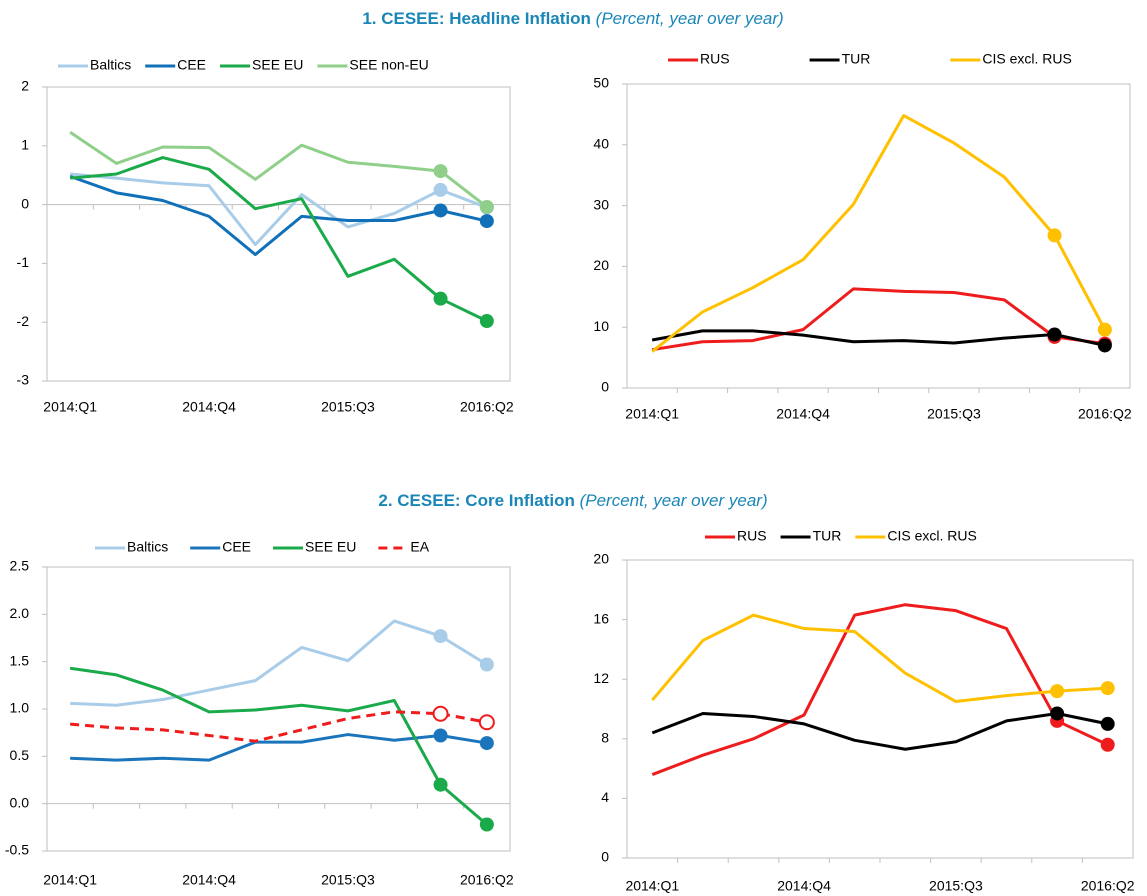  I want to click on y-tick-label: -0.5, so click(17, 850).